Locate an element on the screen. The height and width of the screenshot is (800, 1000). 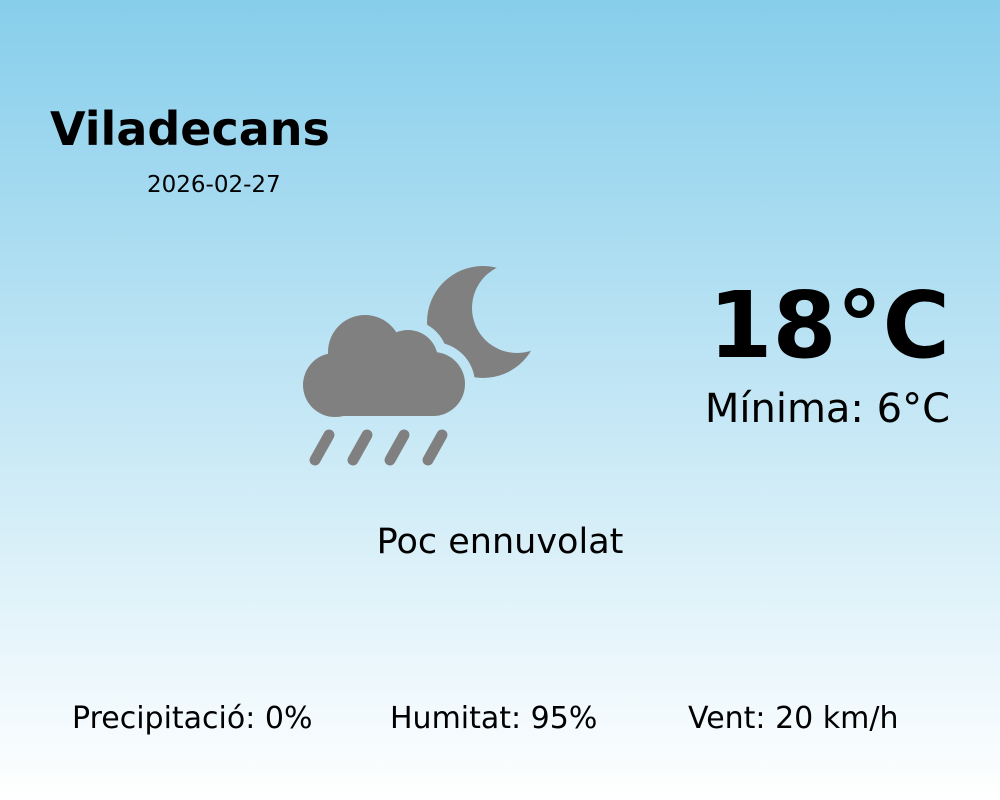
forecast-date: 2026-02-27 is located at coordinates (214, 185).